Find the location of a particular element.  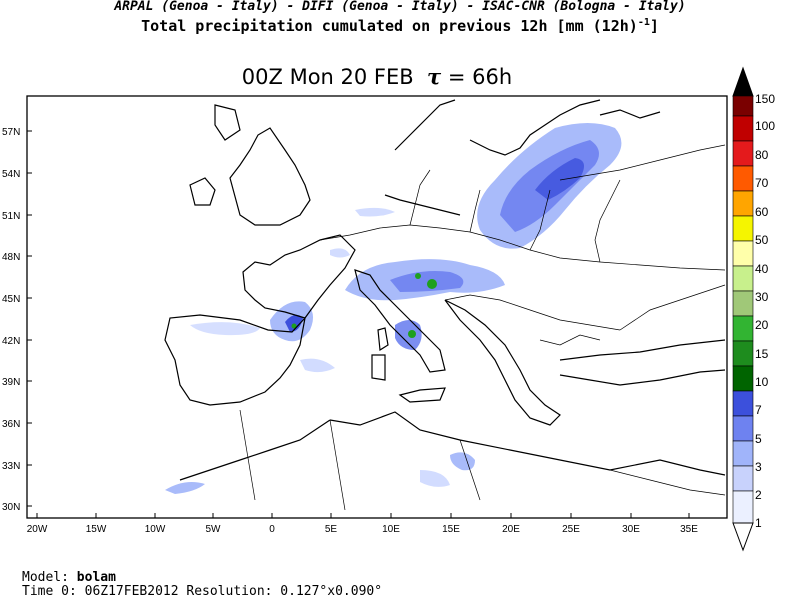

time0-label: Time 0: is located at coordinates (49, 591).